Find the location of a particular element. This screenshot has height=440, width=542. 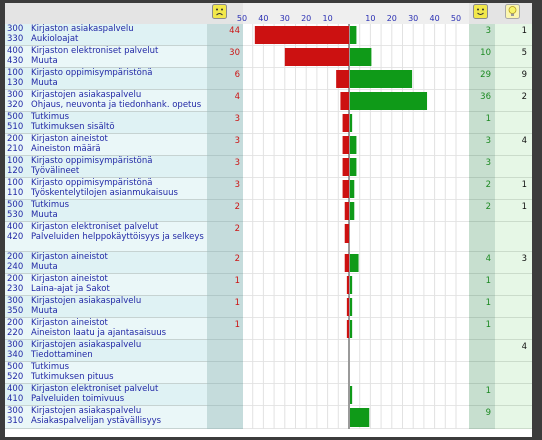

idea-count: 4 is located at coordinates (524, 347).